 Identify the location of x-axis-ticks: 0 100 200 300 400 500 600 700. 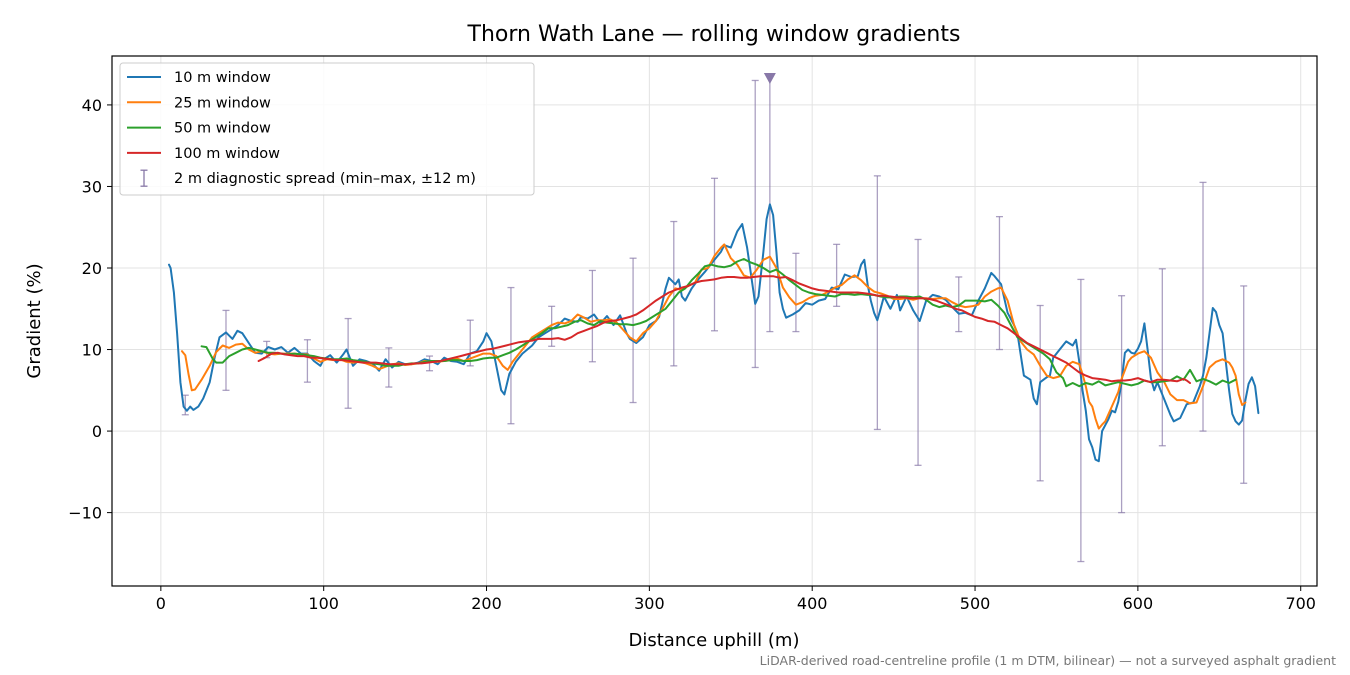
(736, 599).